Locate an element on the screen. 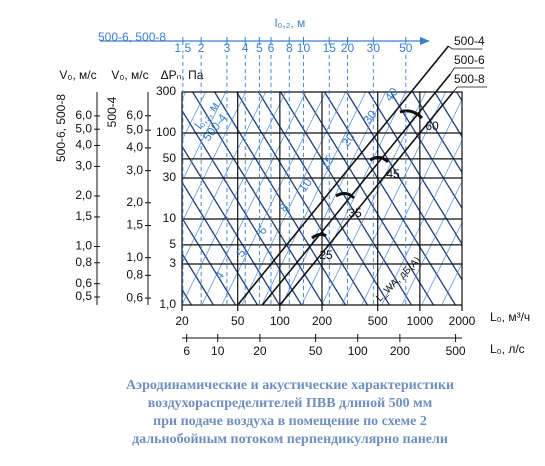 Image resolution: width=545 pixels, height=466 pixels. sound-curve is located at coordinates (345, 195).